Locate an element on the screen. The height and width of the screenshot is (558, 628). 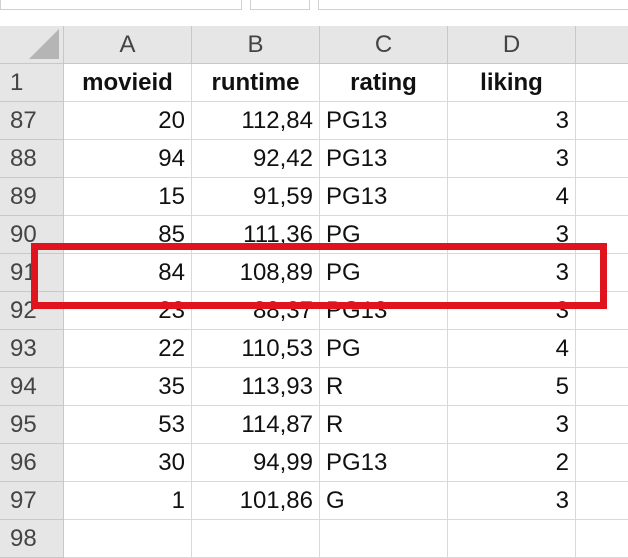
row-header-96: 96 is located at coordinates (32, 463).